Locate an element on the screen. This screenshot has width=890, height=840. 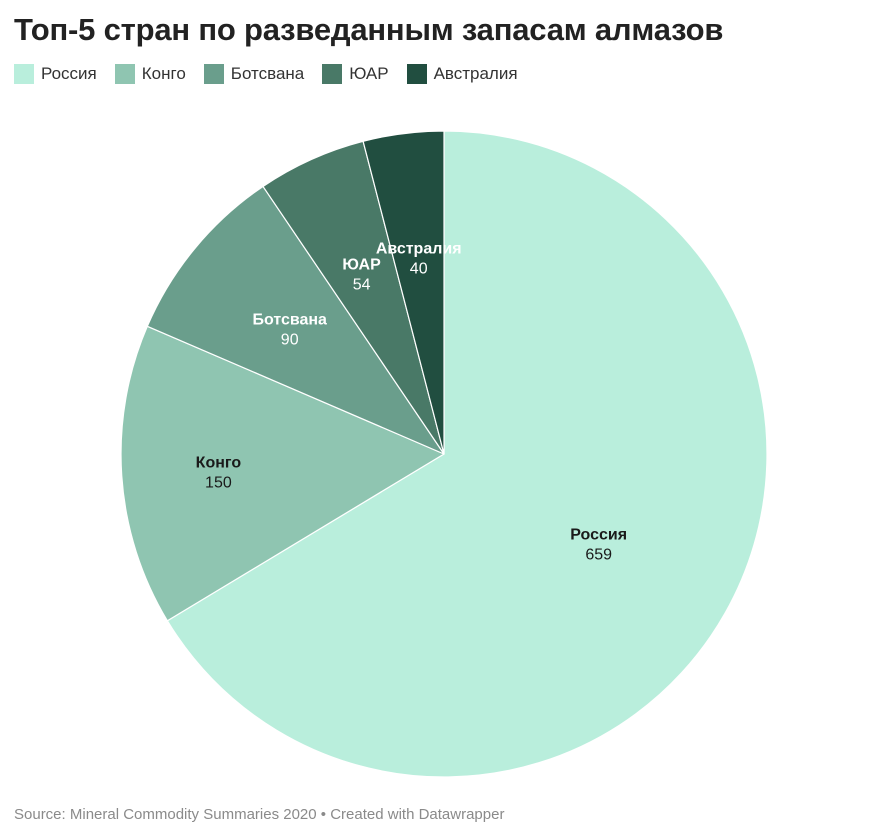
slice-value-botswana: 90 is located at coordinates (290, 339).